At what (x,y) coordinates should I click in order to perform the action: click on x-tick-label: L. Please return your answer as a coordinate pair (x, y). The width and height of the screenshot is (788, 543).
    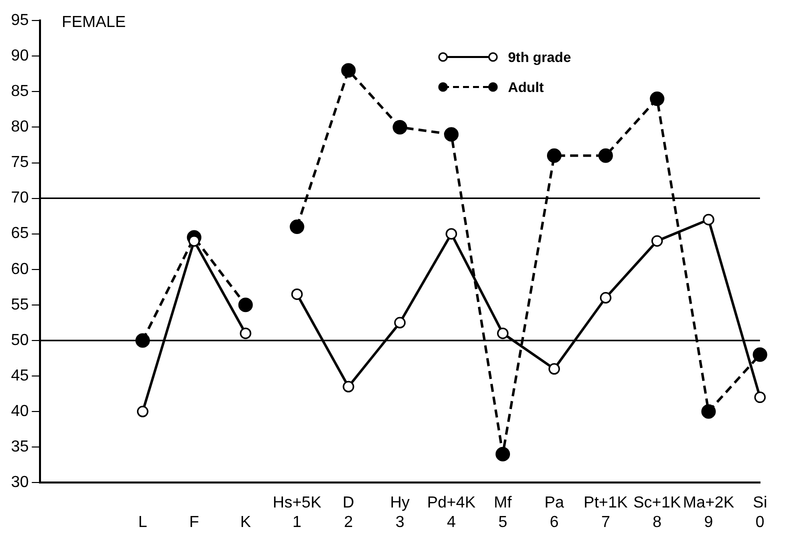
    Looking at the image, I should click on (143, 522).